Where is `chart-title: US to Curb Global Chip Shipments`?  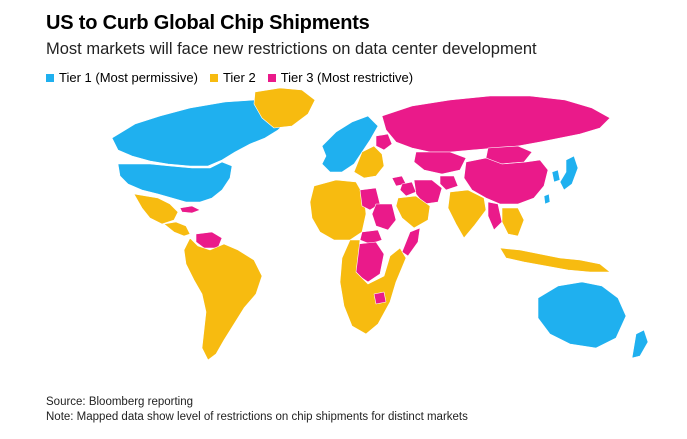
chart-title: US to Curb Global Chip Shipments is located at coordinates (208, 23).